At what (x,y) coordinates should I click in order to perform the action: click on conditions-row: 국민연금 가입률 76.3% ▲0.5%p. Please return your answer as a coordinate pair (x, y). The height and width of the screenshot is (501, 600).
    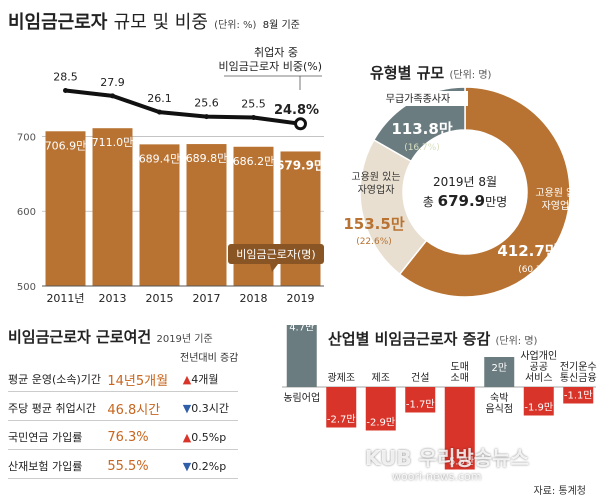
    Looking at the image, I should click on (123, 437).